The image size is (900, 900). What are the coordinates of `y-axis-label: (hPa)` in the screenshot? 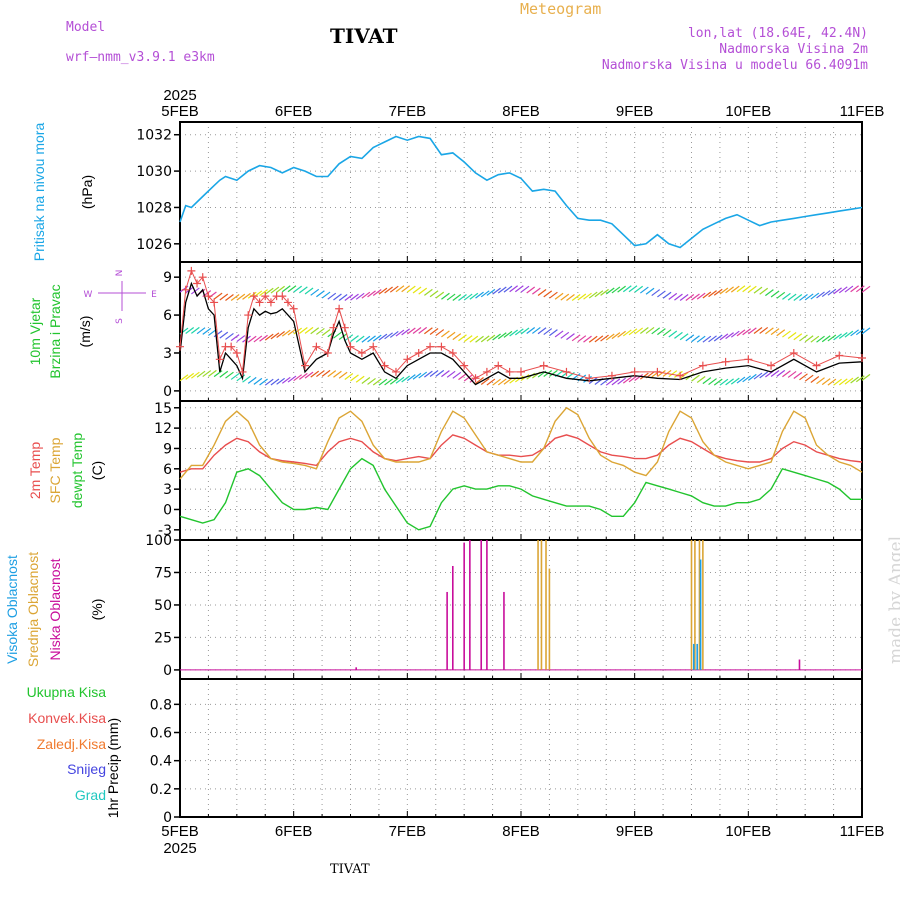 It's located at (87, 192).